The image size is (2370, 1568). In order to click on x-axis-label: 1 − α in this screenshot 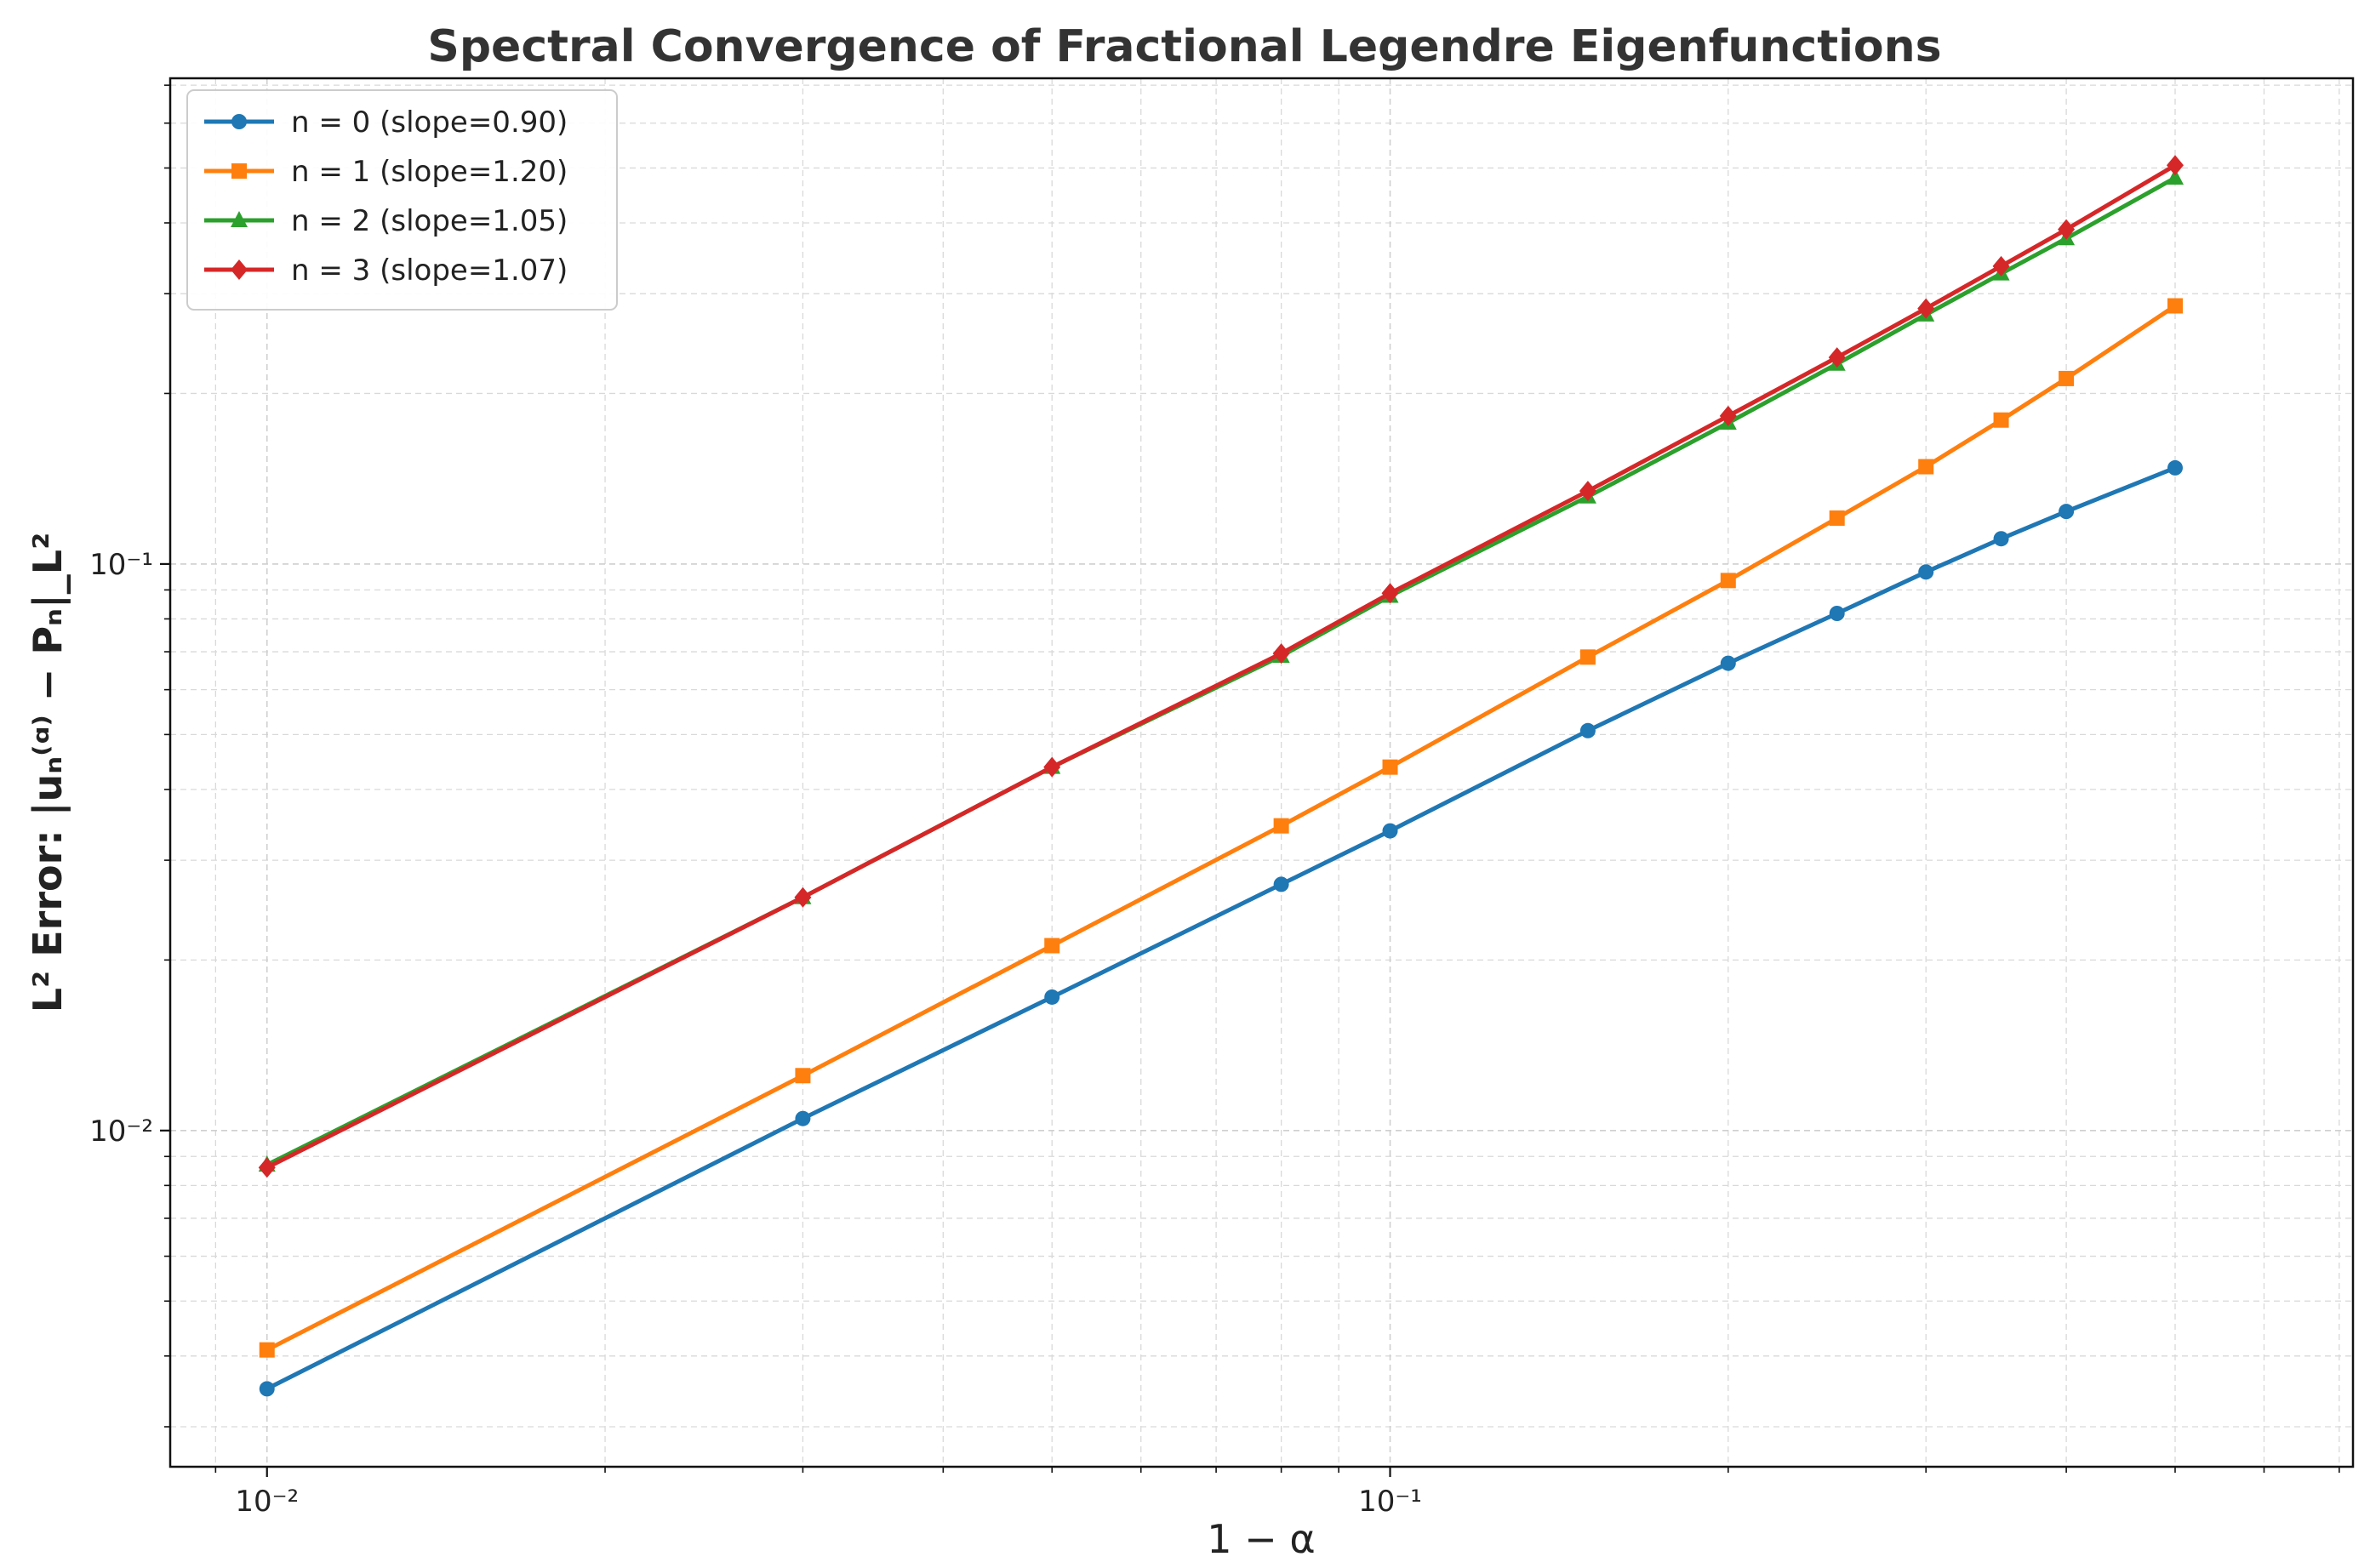, I will do `click(1261, 1539)`.